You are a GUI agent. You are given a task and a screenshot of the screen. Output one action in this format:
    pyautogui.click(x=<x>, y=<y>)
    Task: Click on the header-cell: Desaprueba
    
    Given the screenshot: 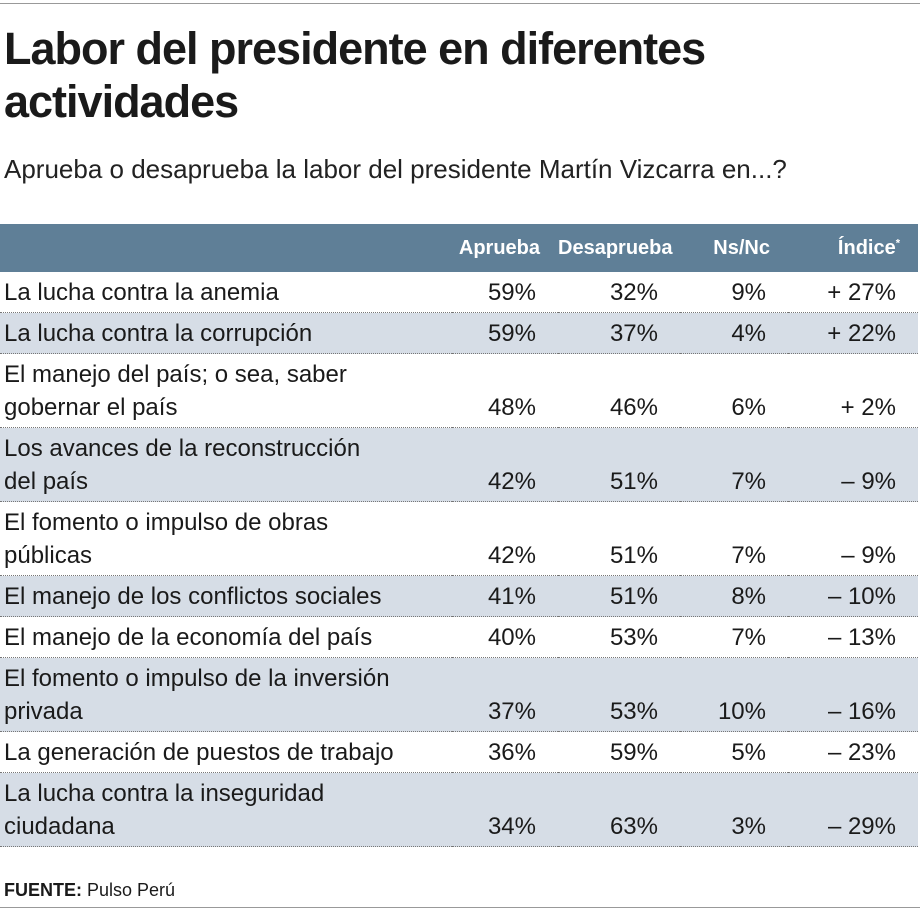 What is the action you would take?
    pyautogui.click(x=619, y=248)
    